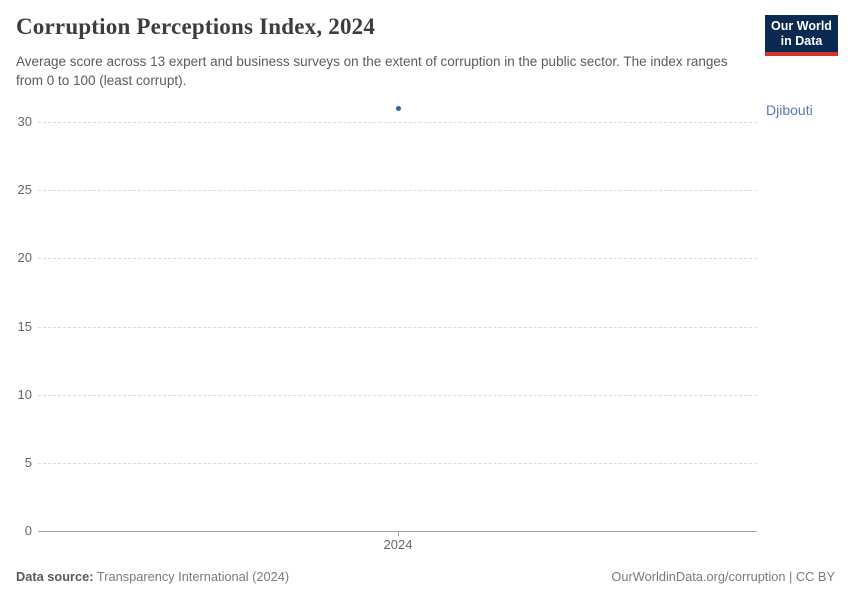  What do you see at coordinates (398, 544) in the screenshot?
I see `x-tick-label: 2024` at bounding box center [398, 544].